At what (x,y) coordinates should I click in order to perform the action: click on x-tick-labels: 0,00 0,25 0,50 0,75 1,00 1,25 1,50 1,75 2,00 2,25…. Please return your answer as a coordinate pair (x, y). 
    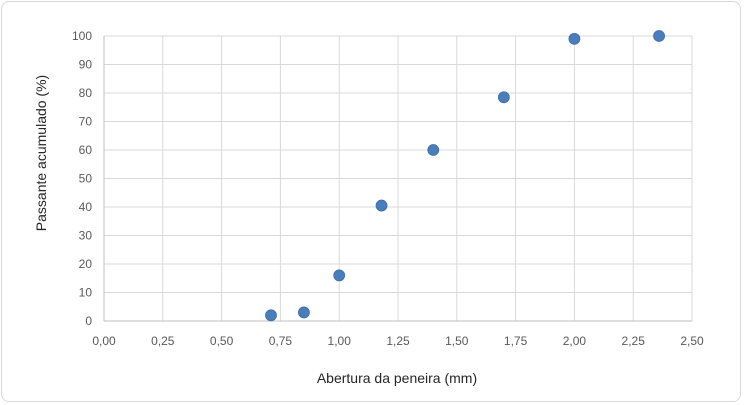
    Looking at the image, I should click on (398, 341).